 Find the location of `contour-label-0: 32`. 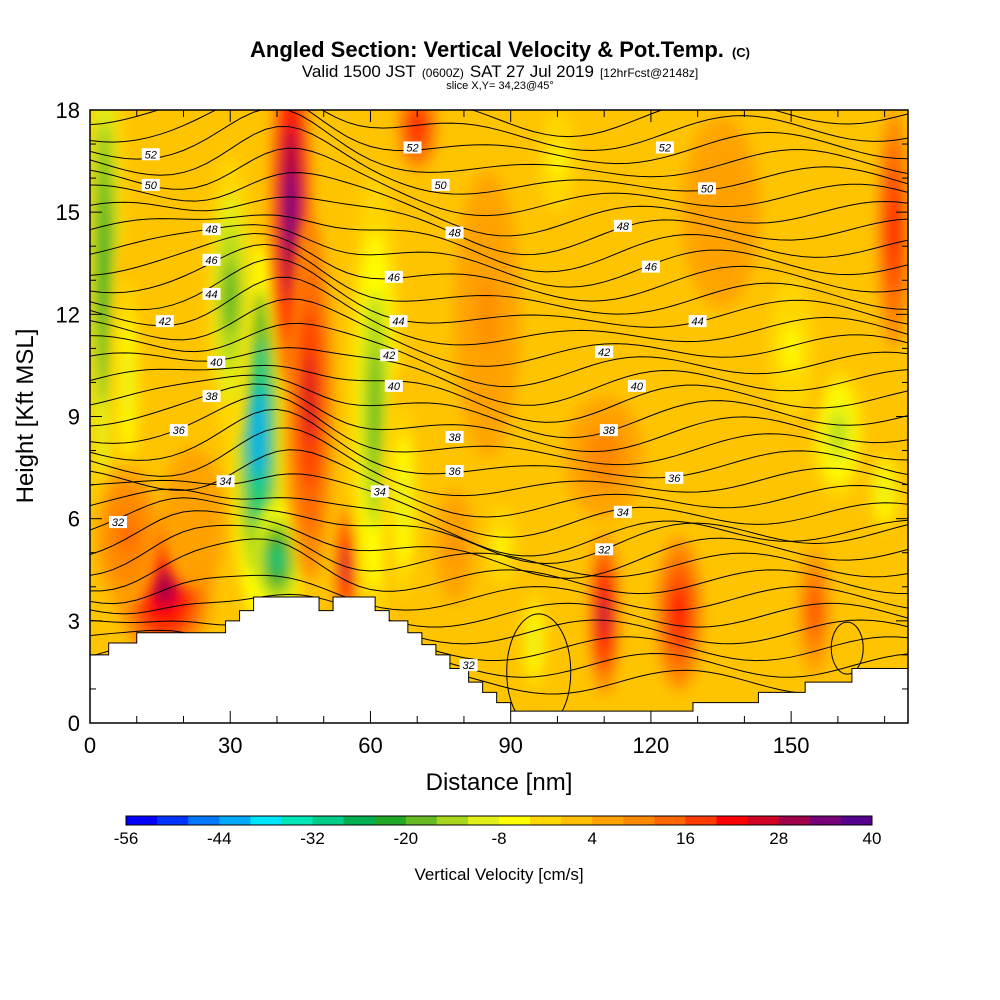

contour-label-0: 32 is located at coordinates (118, 522).